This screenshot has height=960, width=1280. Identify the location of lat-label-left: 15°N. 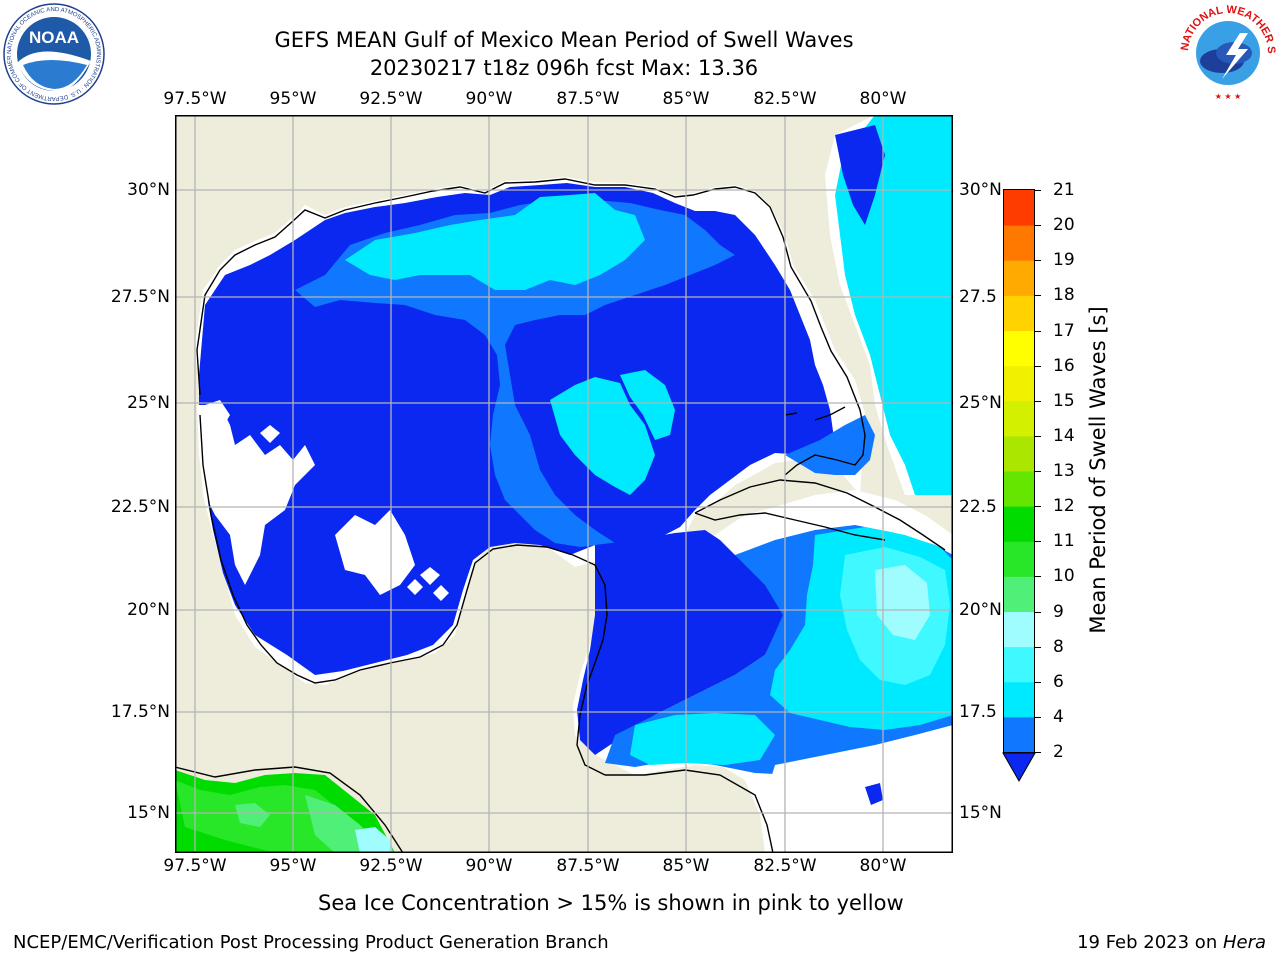
(148, 813).